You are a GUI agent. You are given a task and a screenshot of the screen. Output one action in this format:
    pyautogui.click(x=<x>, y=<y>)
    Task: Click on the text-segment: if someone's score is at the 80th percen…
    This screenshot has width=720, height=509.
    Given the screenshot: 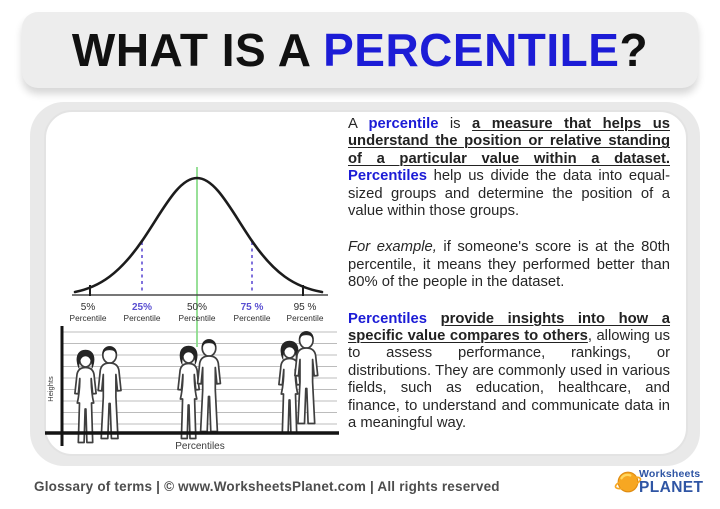 What is the action you would take?
    pyautogui.click(x=509, y=265)
    